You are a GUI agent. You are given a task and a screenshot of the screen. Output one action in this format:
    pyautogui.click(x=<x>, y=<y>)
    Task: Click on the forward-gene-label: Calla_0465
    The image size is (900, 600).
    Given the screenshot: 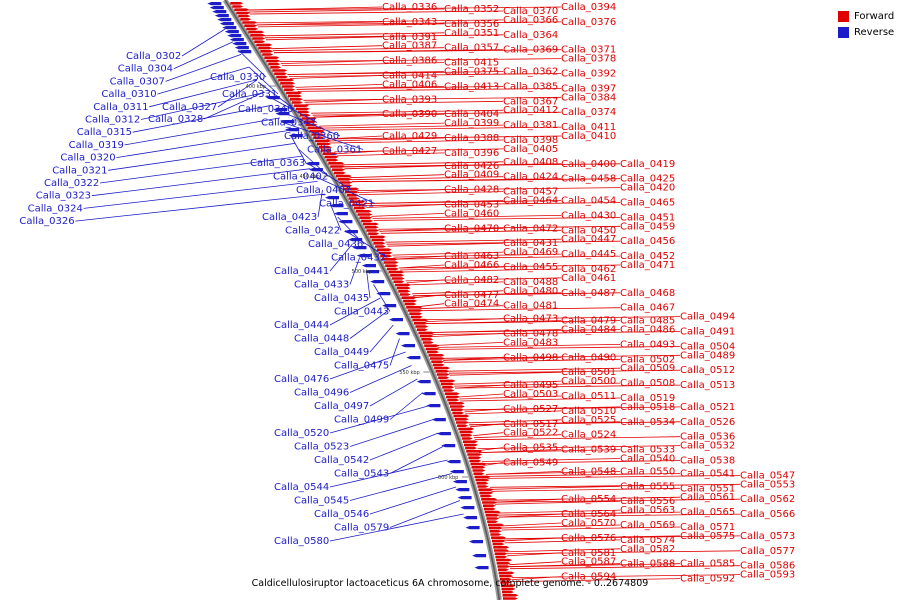 What is the action you would take?
    pyautogui.click(x=647, y=203)
    